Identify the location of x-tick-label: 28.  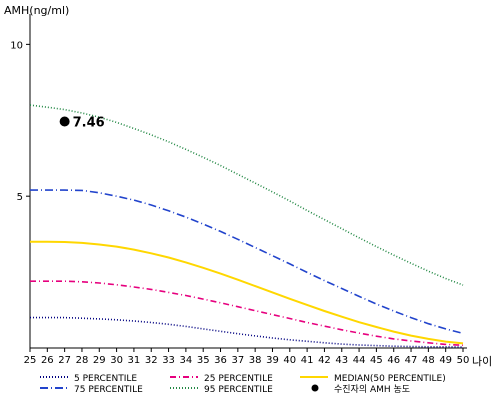
(82, 360).